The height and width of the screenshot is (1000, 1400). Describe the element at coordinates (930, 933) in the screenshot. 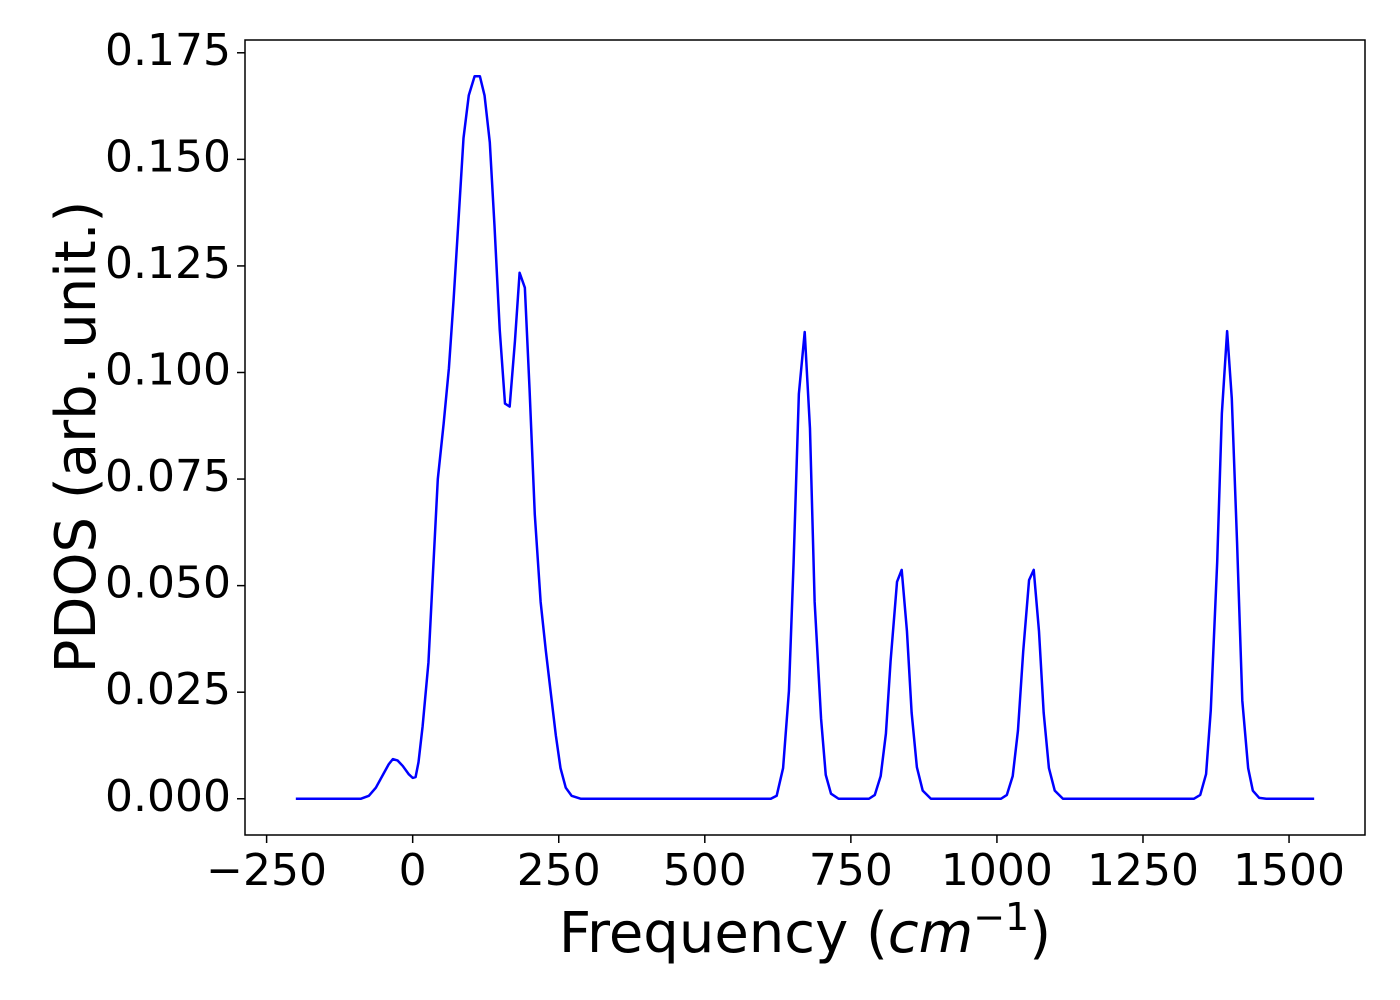

I see `x-label-unit: cm` at that location.